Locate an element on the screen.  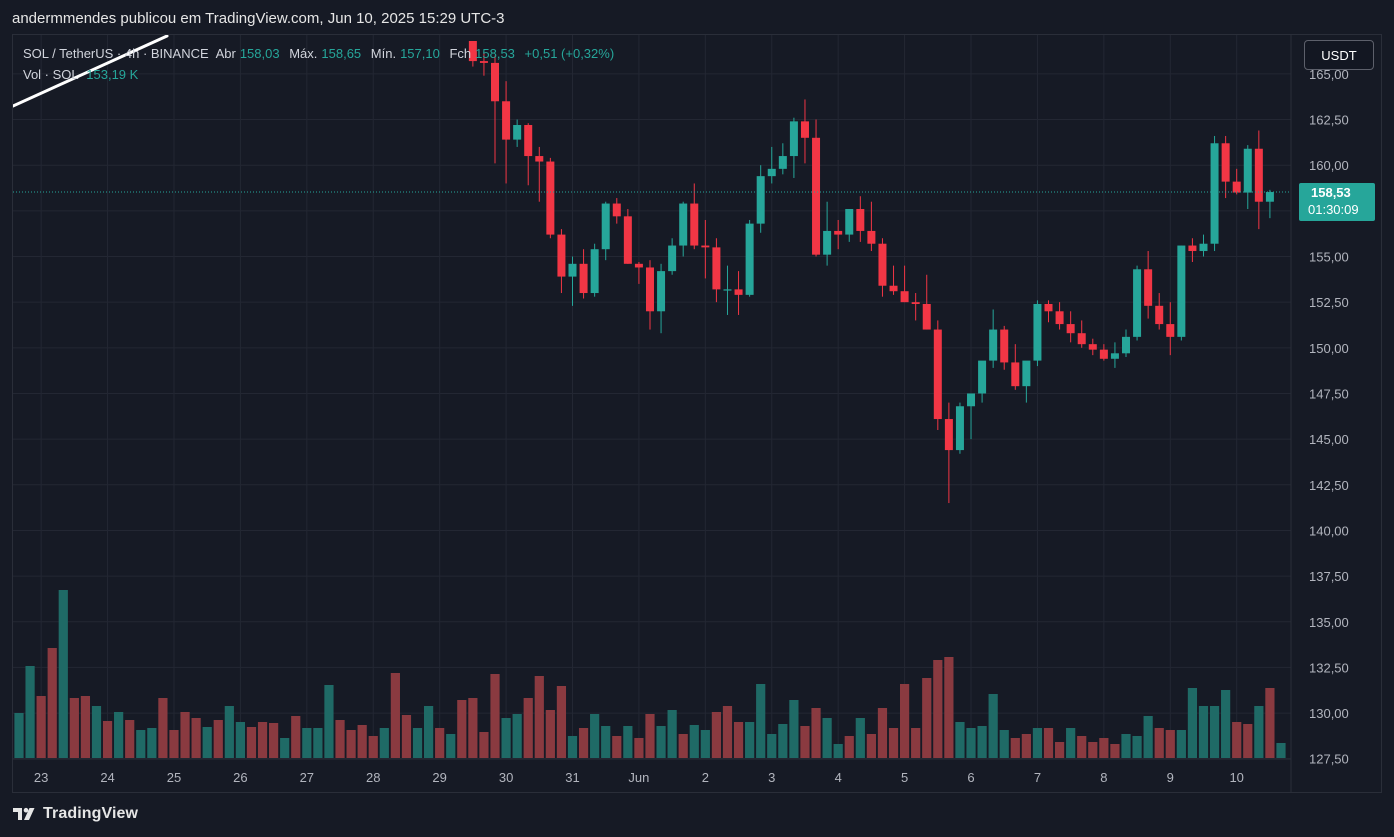
y-tick-label: 142,50 is located at coordinates (1329, 485).